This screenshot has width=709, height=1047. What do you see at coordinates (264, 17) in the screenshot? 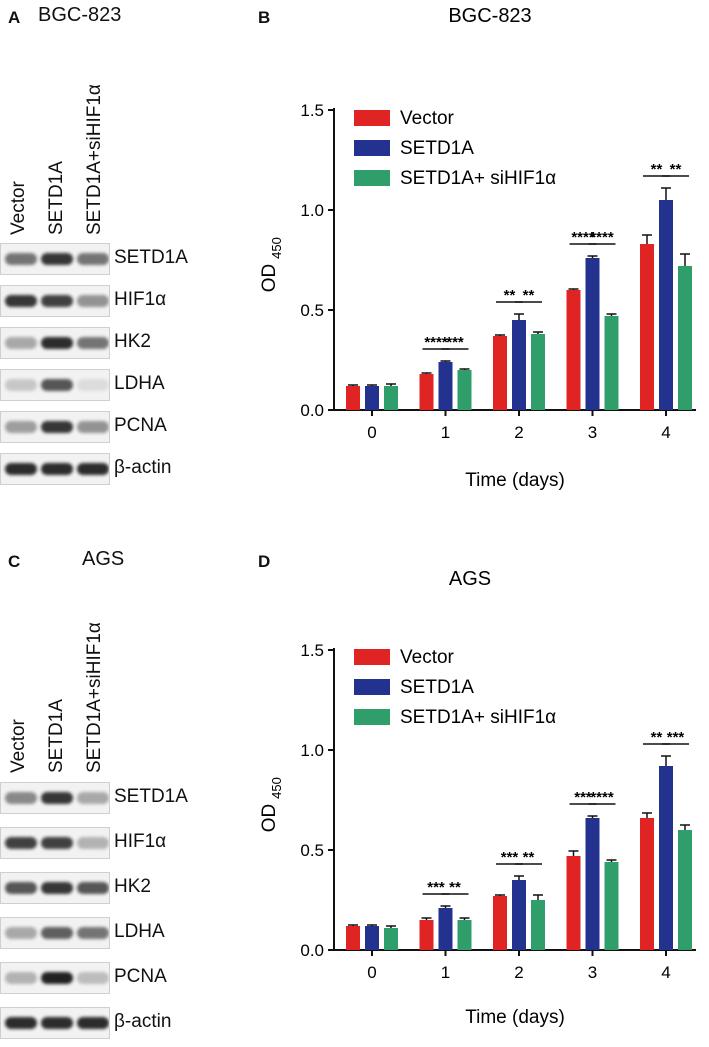
I see `panel-letter-b: B` at bounding box center [264, 17].